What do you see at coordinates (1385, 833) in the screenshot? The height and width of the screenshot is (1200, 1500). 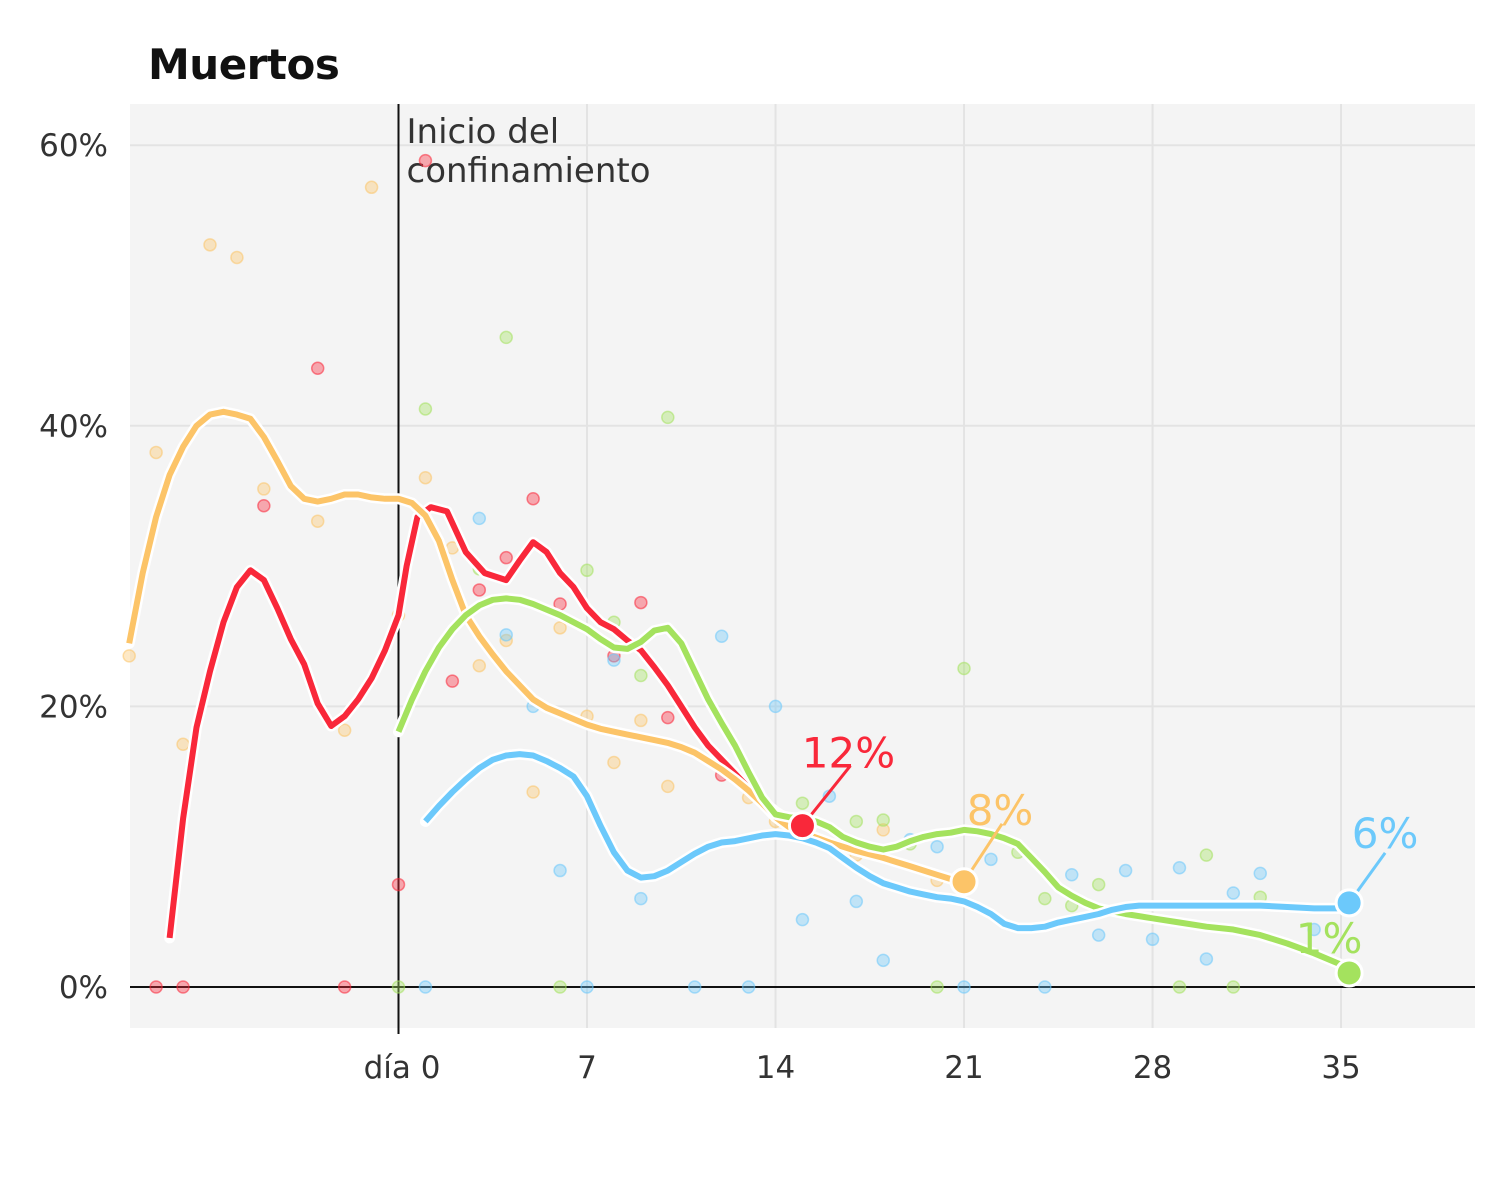 I see `series-end-label: 6%` at bounding box center [1385, 833].